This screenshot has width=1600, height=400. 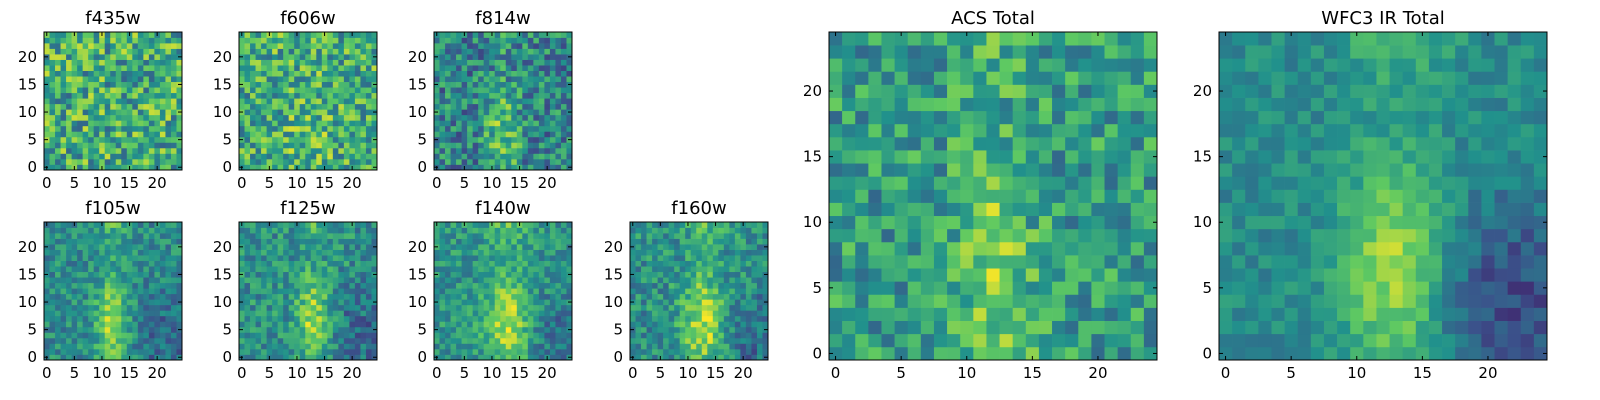 I want to click on x-tick-label: 20, so click(x=547, y=183).